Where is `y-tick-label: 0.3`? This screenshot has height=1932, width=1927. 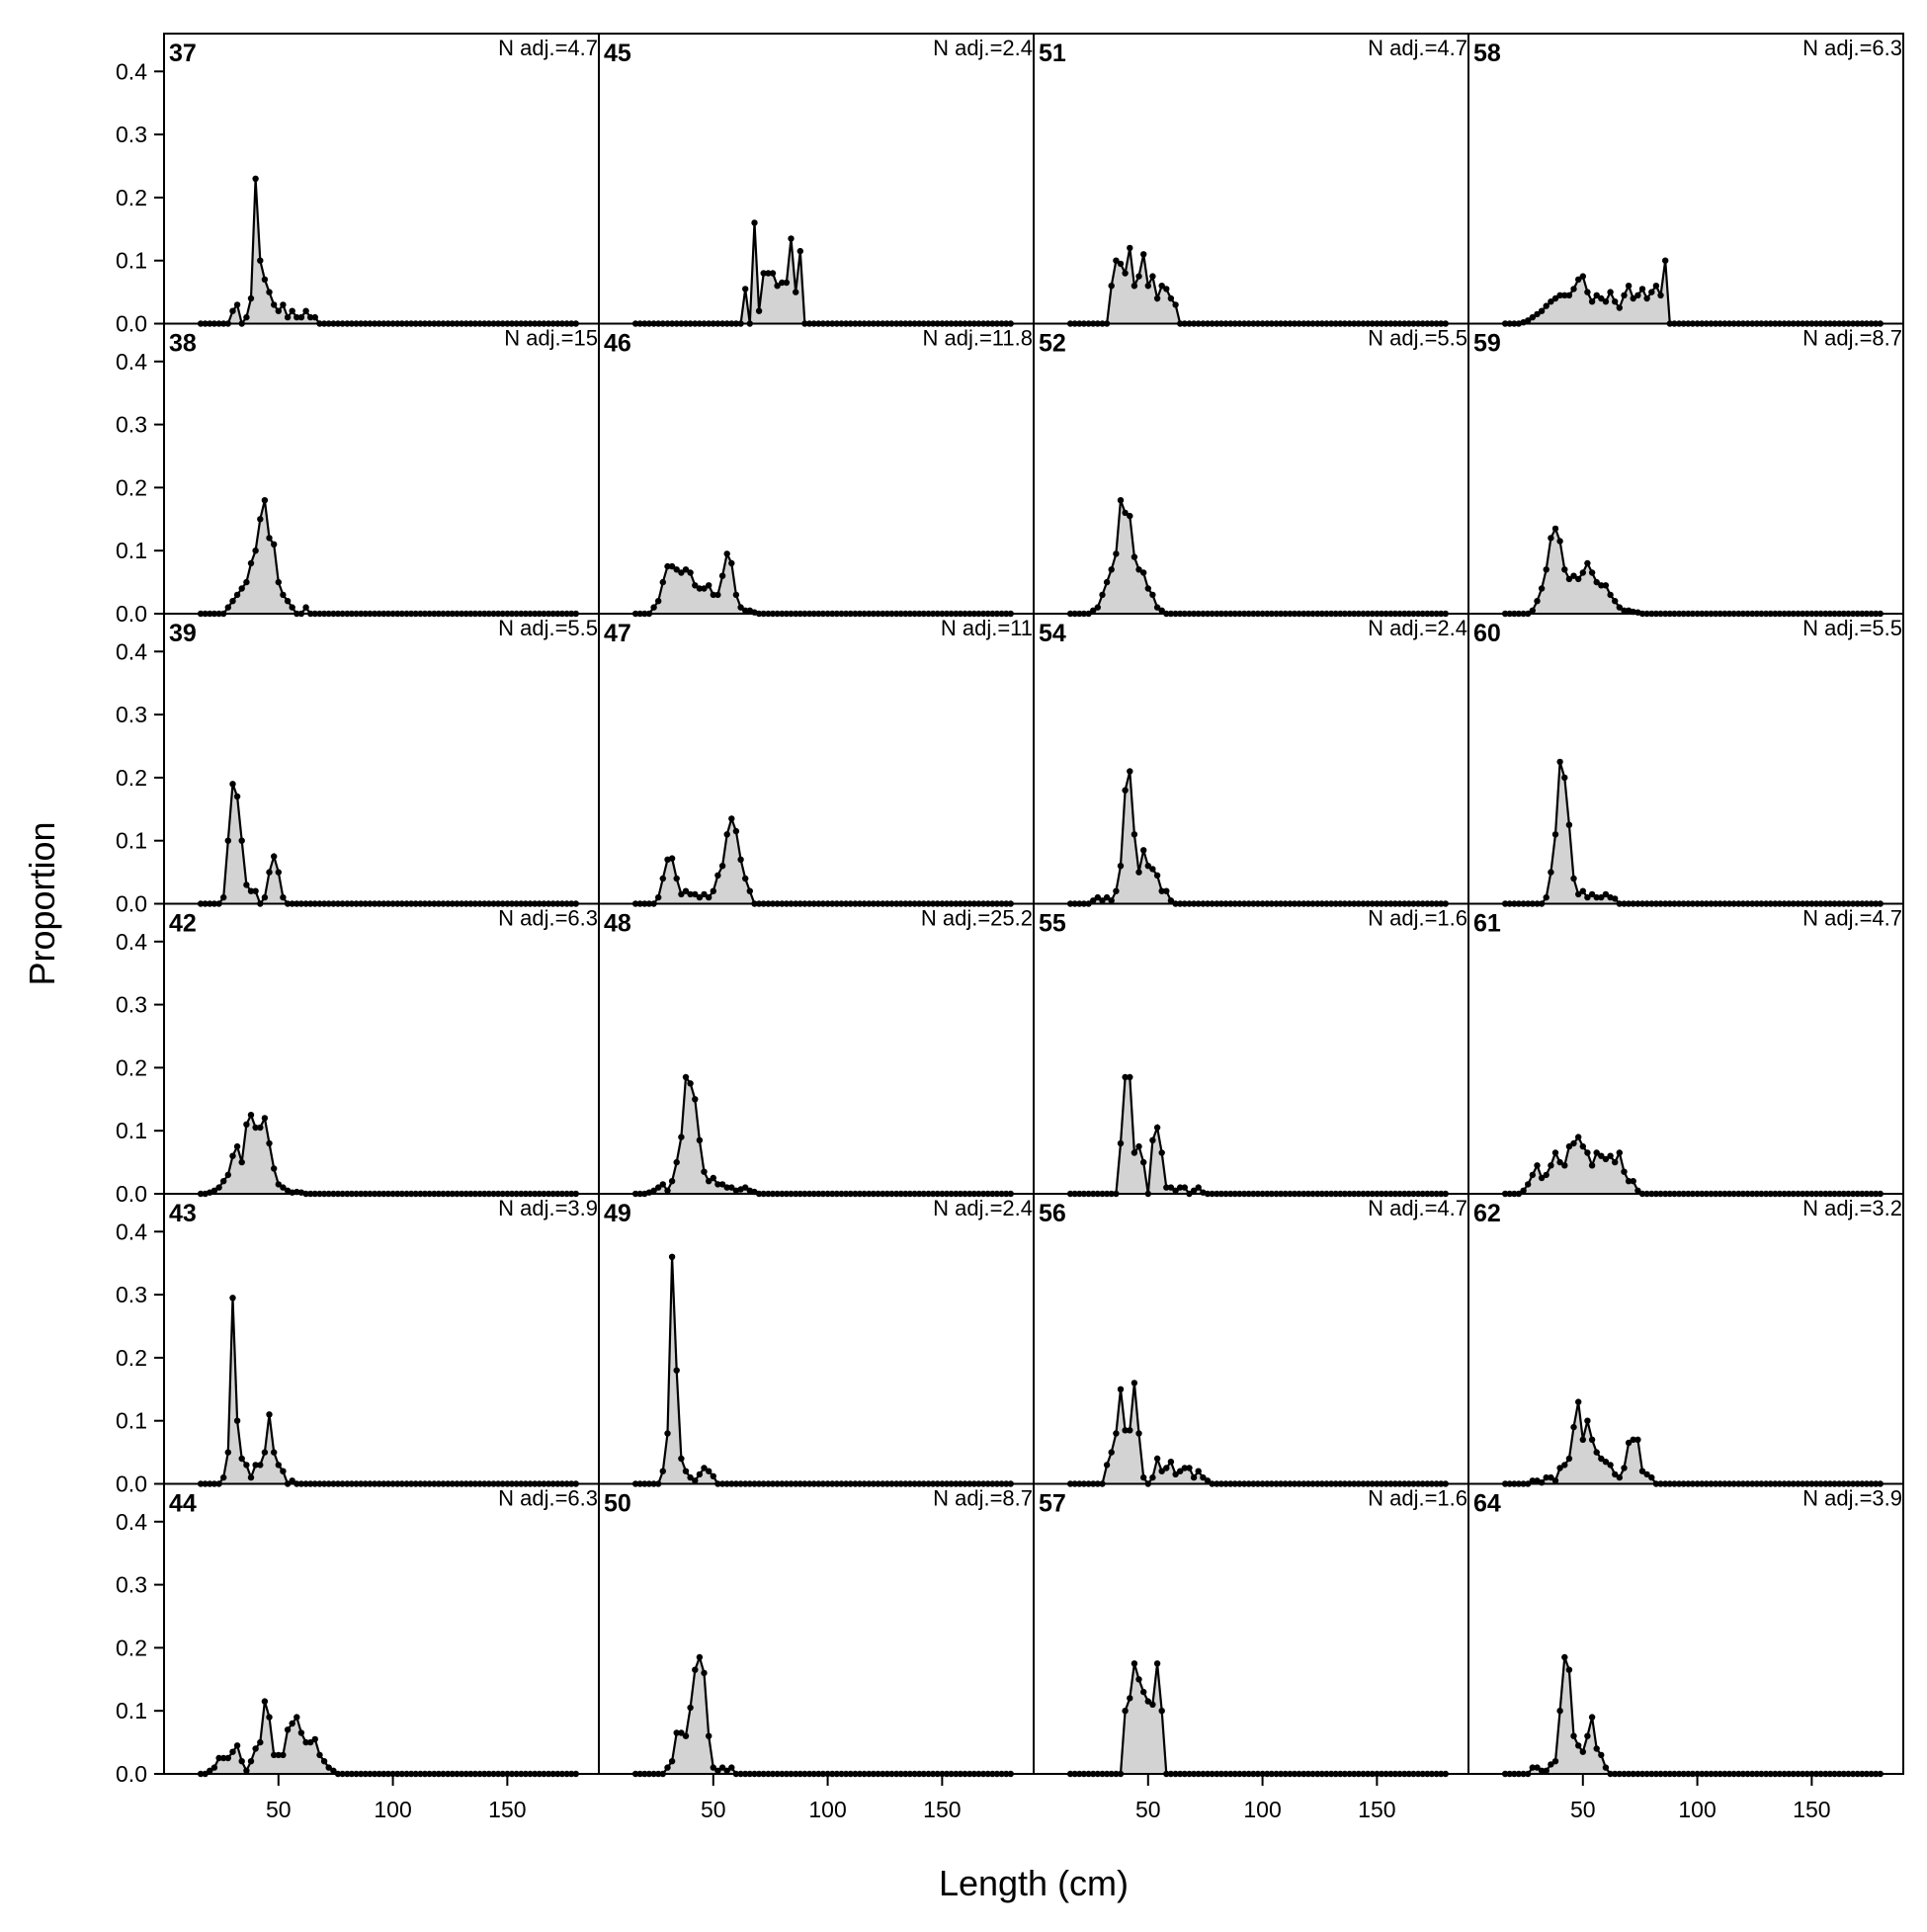
y-tick-label: 0.3 is located at coordinates (131, 1585).